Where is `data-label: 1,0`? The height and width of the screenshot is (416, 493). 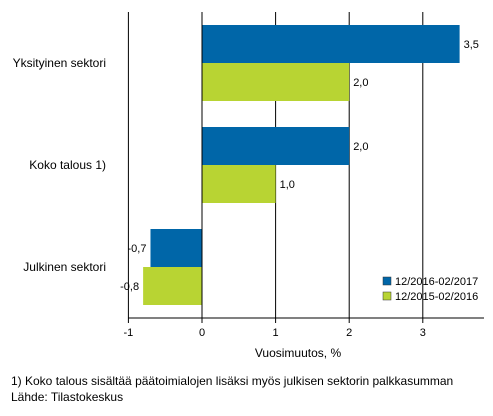
data-label: 1,0 is located at coordinates (287, 185).